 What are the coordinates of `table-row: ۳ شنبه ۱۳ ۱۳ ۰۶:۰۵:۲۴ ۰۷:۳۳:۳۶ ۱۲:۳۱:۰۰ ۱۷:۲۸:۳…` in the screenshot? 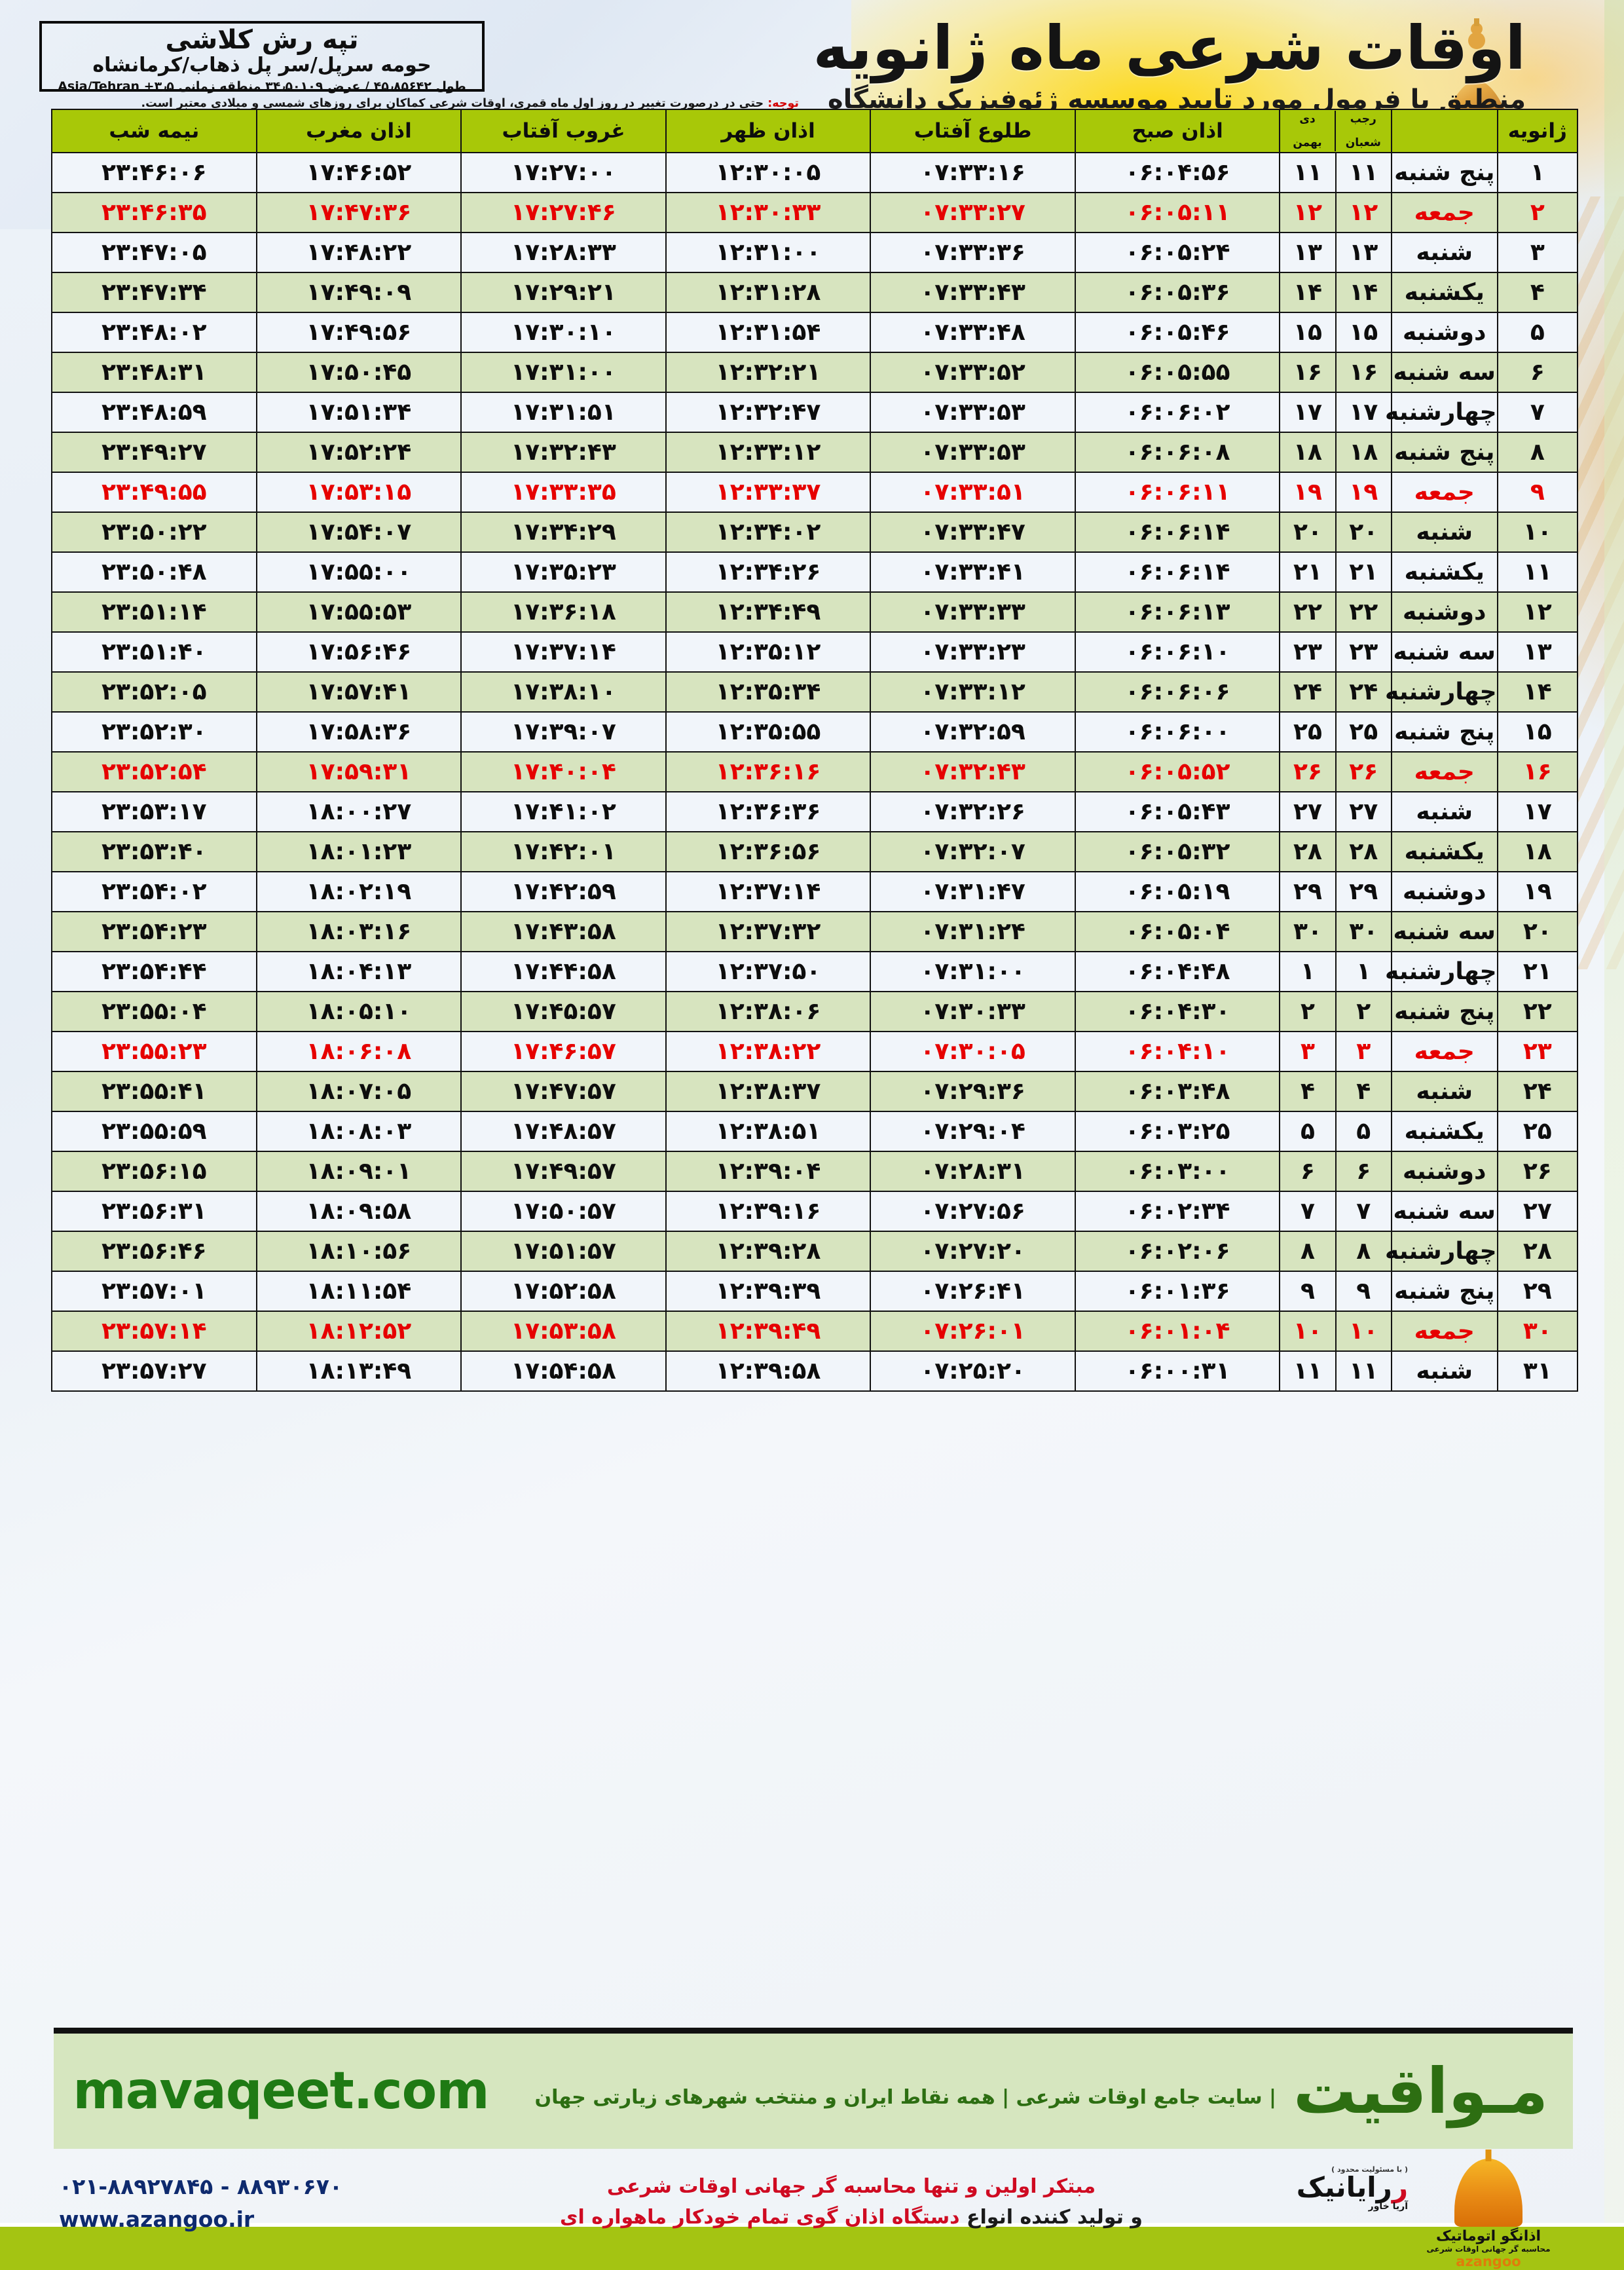 It's located at (815, 252).